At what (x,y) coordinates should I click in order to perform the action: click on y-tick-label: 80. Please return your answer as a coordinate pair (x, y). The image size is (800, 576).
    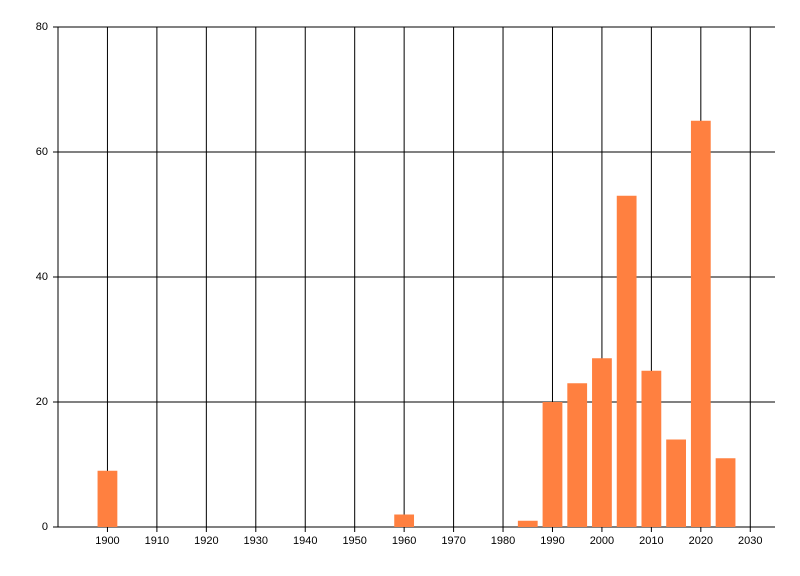
    Looking at the image, I should click on (42, 27).